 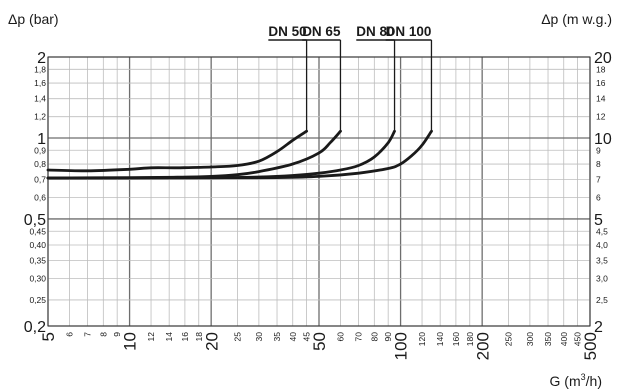 I want to click on left-minor-tick-label: 0,35, so click(x=37, y=261).